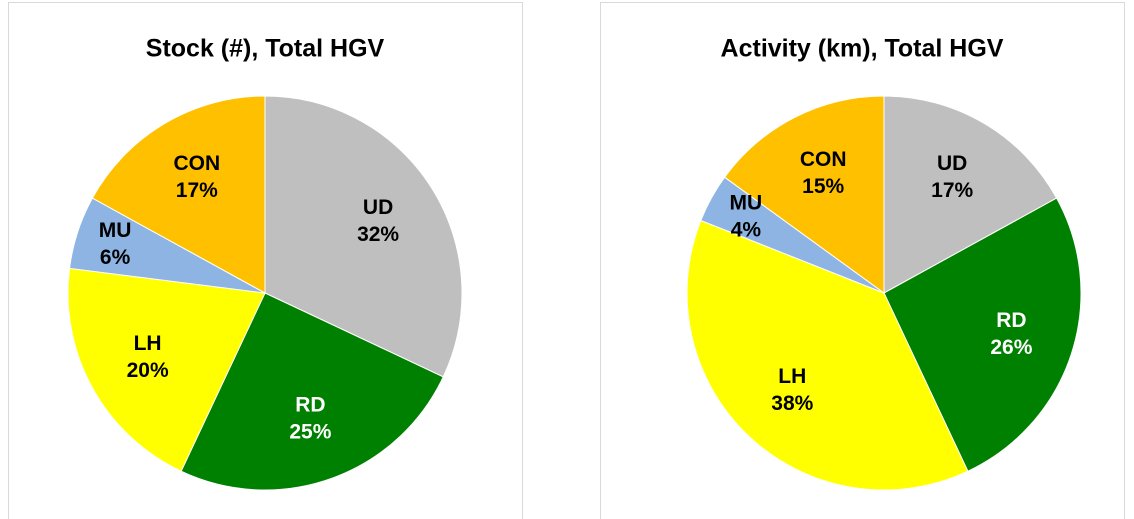 This screenshot has height=519, width=1134. Describe the element at coordinates (265, 49) in the screenshot. I see `chart-title: Stock (#), Total HGV` at that location.